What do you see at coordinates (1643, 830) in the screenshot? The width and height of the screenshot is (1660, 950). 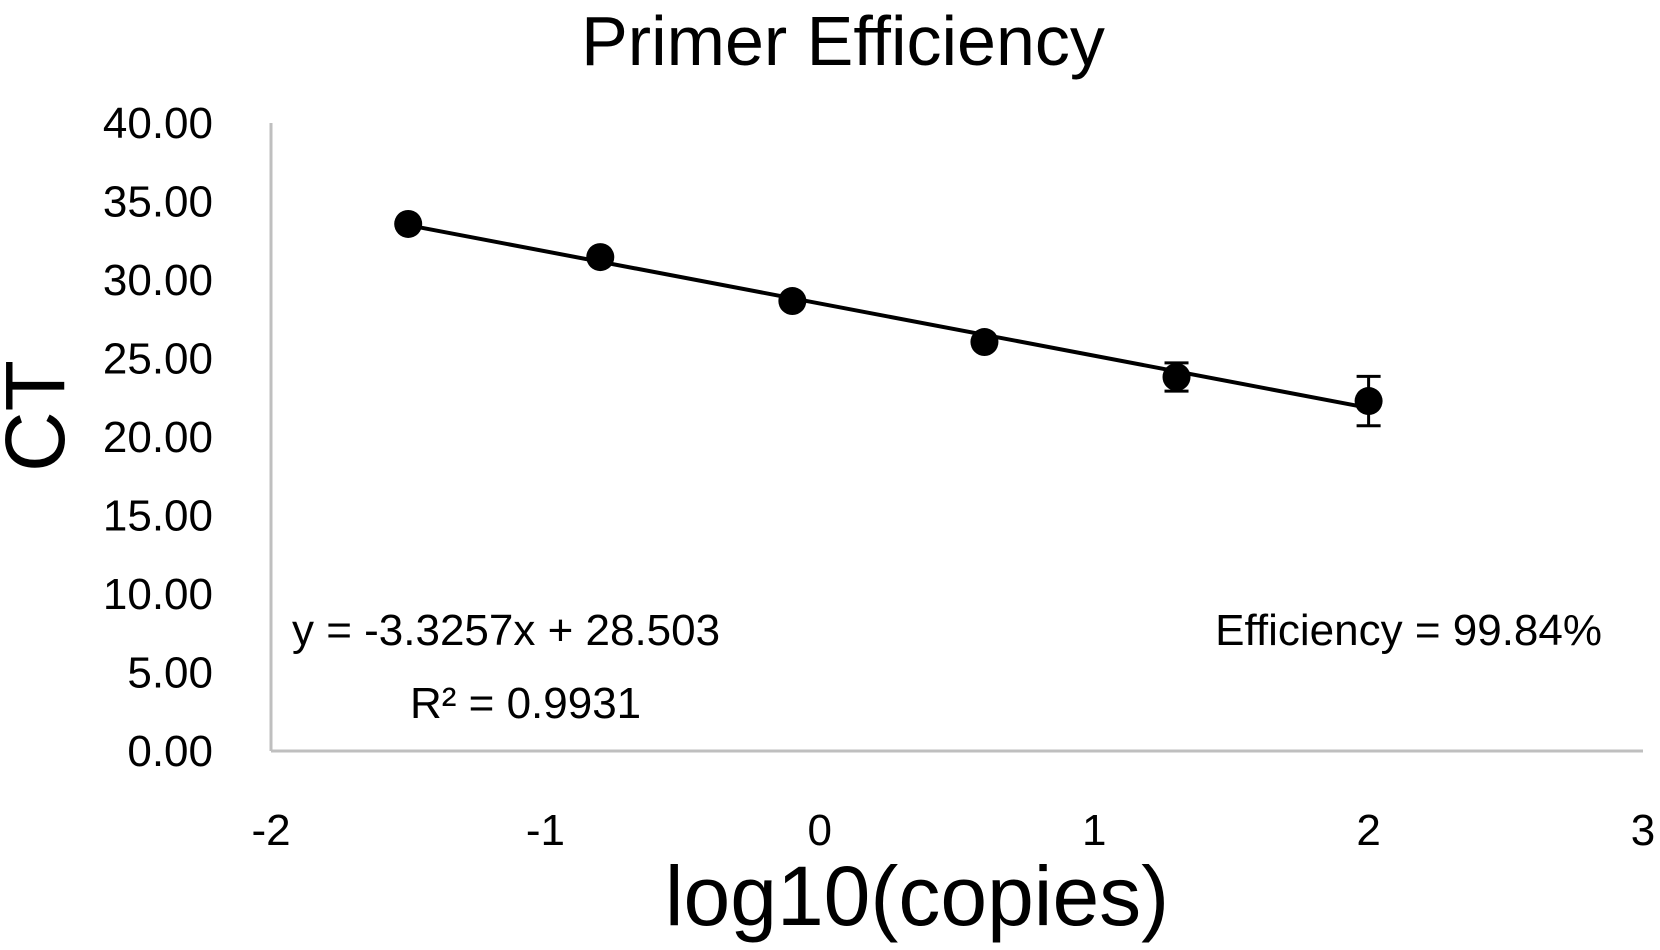 I see `x-tick-label: 3` at bounding box center [1643, 830].